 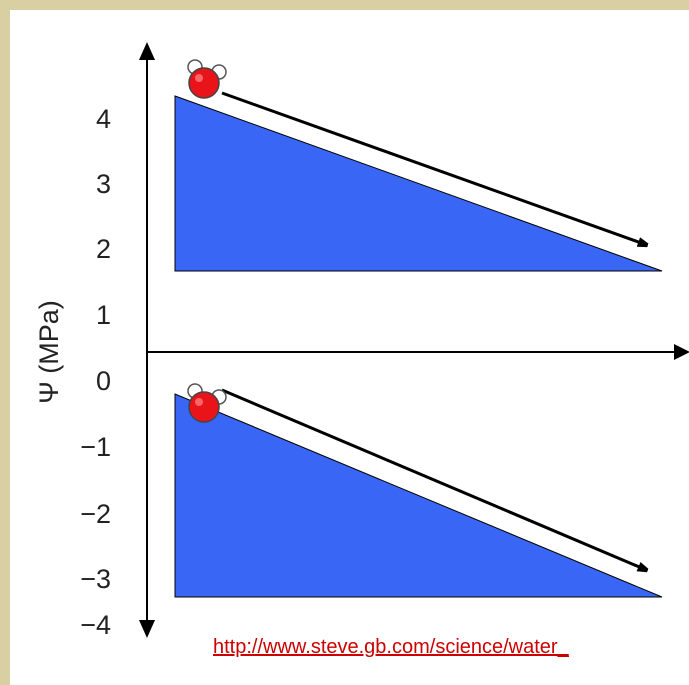 I want to click on y-tick-label: −3, so click(x=95, y=579).